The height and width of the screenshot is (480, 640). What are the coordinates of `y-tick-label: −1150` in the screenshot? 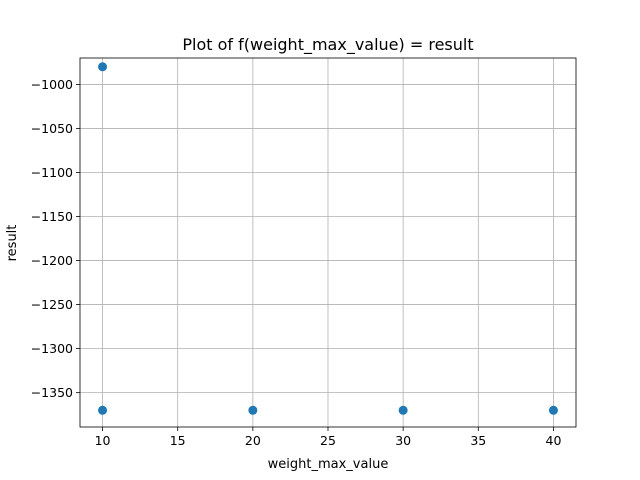 It's located at (52, 216).